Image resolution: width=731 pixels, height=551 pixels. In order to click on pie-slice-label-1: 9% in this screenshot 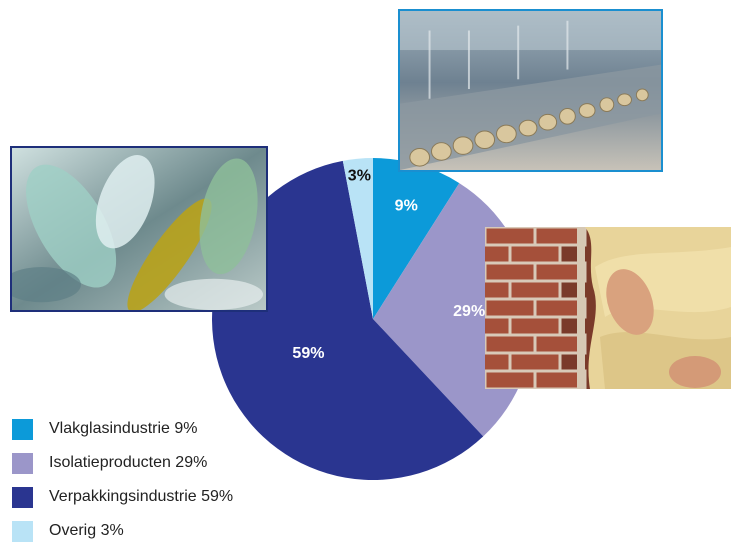, I will do `click(406, 206)`.